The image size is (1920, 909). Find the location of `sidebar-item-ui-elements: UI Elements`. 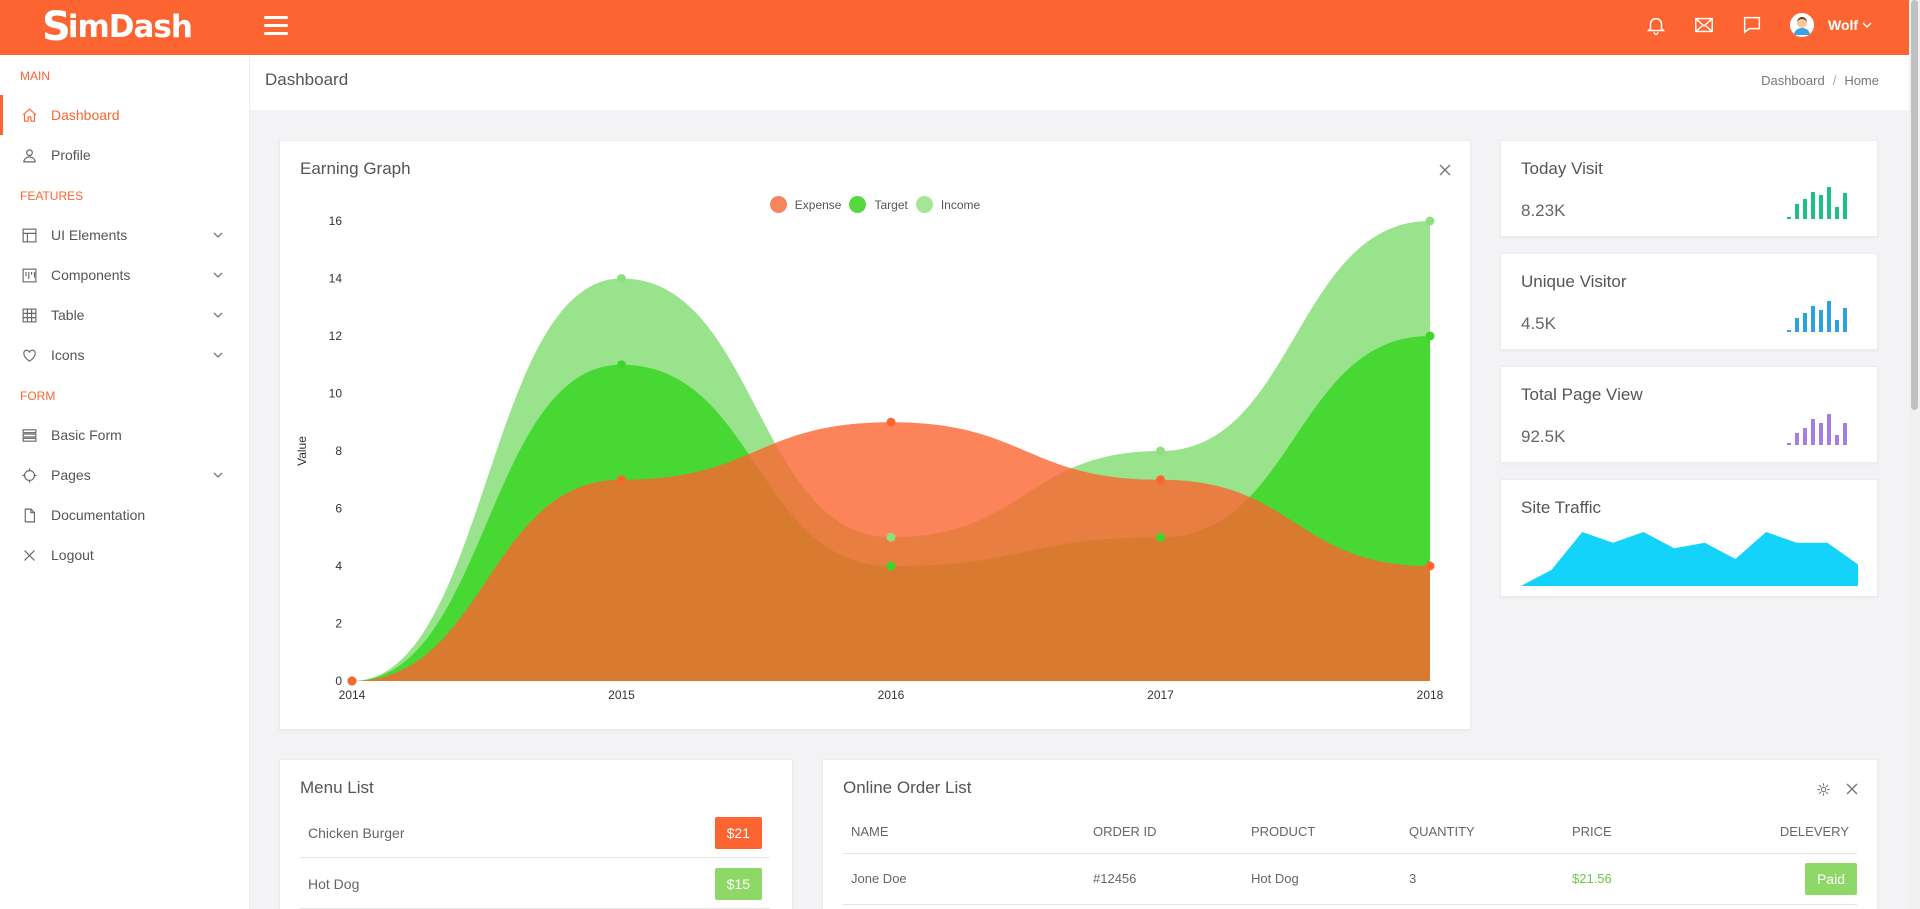

sidebar-item-ui-elements: UI Elements is located at coordinates (124, 235).